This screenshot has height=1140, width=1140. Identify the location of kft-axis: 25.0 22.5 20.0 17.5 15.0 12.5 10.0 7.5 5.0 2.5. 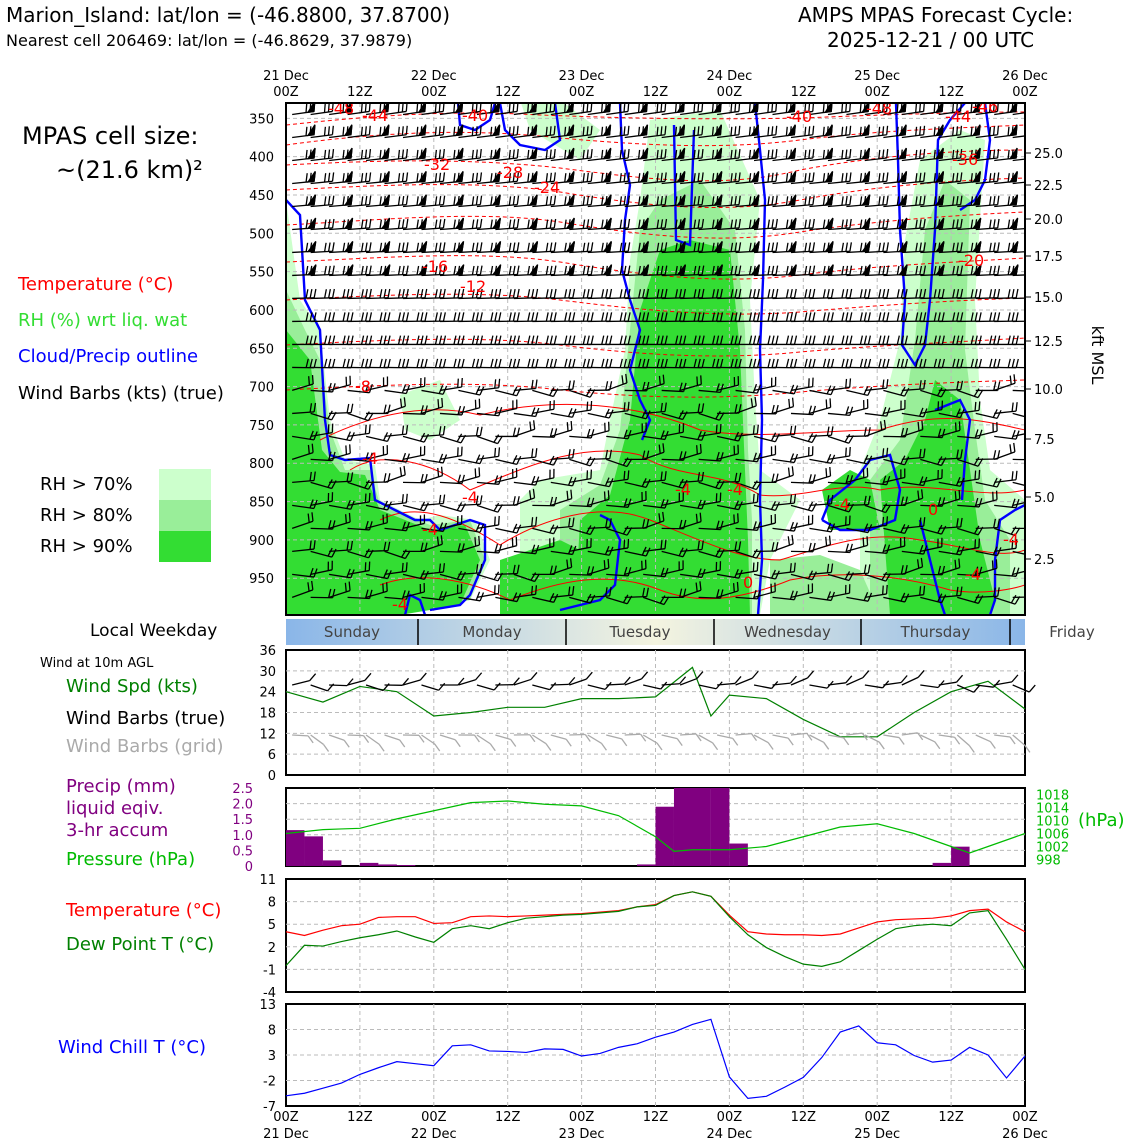
(1044, 357).